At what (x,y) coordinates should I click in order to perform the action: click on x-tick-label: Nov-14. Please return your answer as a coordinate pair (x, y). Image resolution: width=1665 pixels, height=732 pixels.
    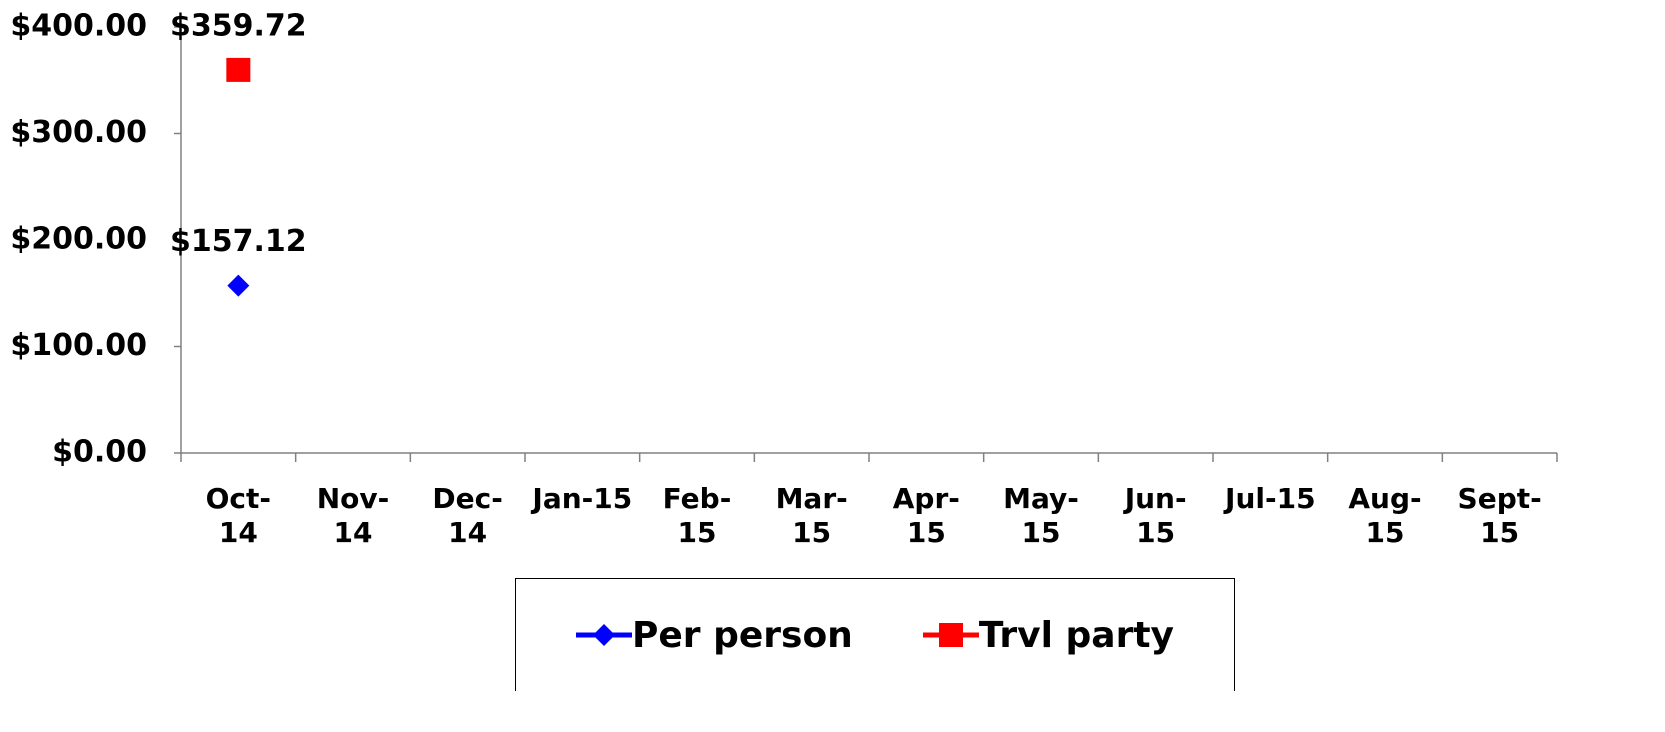
    Looking at the image, I should click on (353, 515).